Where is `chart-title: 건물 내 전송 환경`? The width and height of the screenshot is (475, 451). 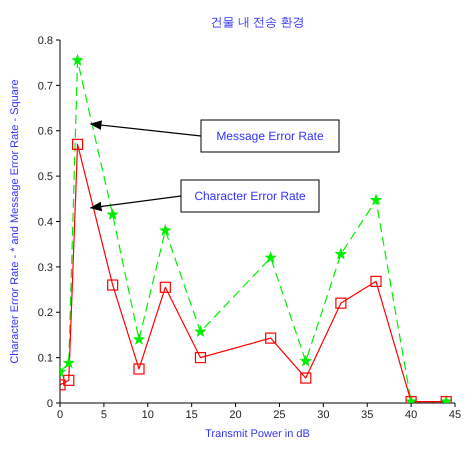 chart-title: 건물 내 전송 환경 is located at coordinates (257, 22).